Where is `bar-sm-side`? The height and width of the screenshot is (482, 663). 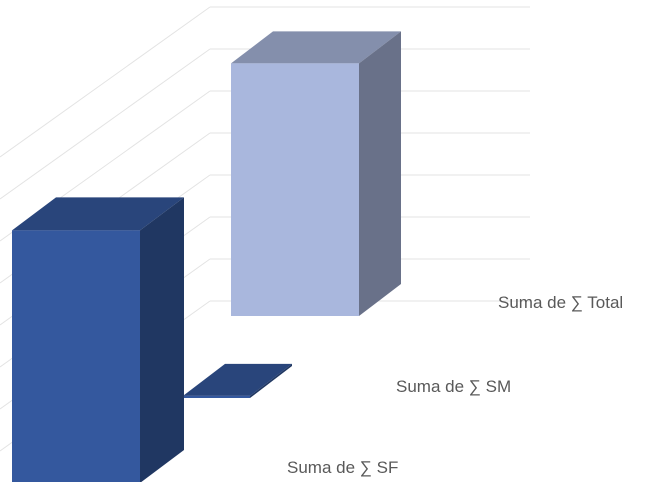 bar-sm-side is located at coordinates (271, 380).